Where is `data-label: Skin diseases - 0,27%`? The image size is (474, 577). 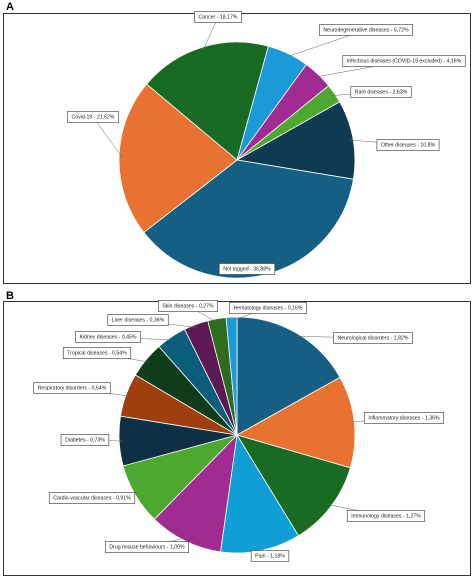
data-label: Skin diseases - 0,27% is located at coordinates (188, 306).